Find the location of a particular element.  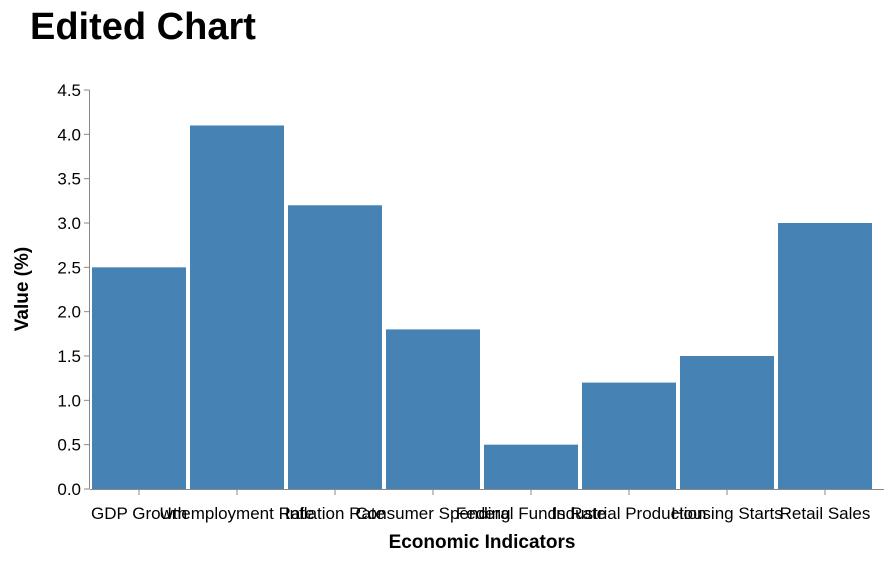

y-tick-label: 0.5 is located at coordinates (69, 445).